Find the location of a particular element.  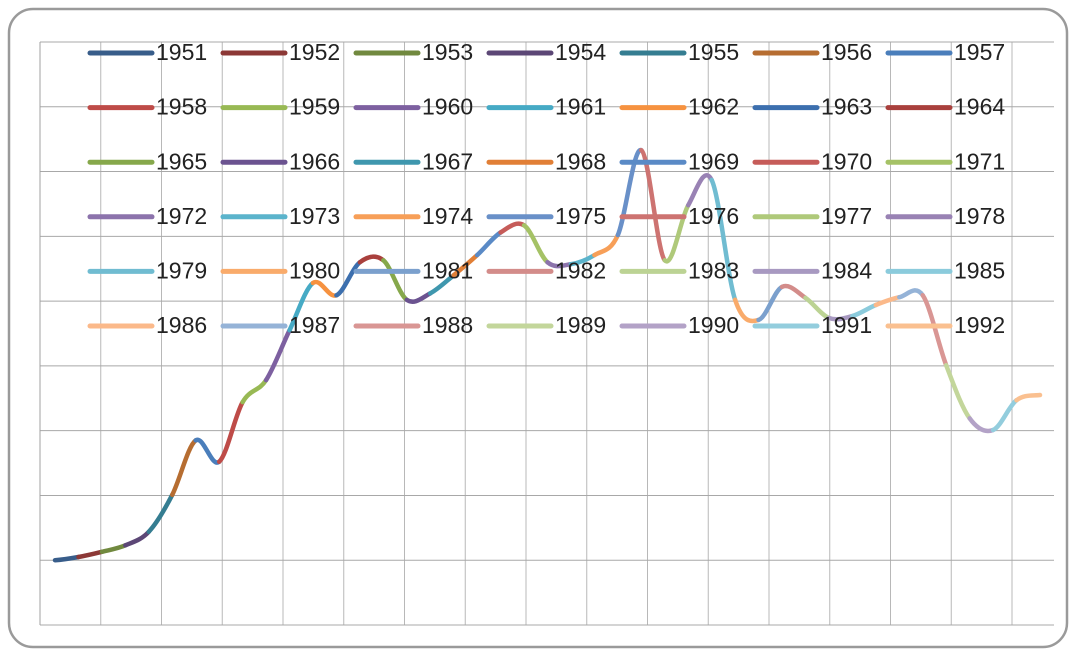

legend-label: 1960 is located at coordinates (447, 107).